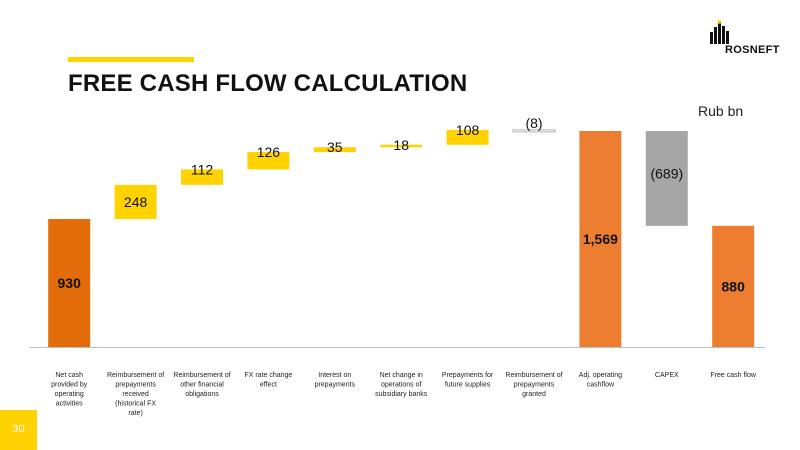 This screenshot has height=450, width=800. Describe the element at coordinates (667, 375) in the screenshot. I see `category-label-9: CAPEX` at that location.